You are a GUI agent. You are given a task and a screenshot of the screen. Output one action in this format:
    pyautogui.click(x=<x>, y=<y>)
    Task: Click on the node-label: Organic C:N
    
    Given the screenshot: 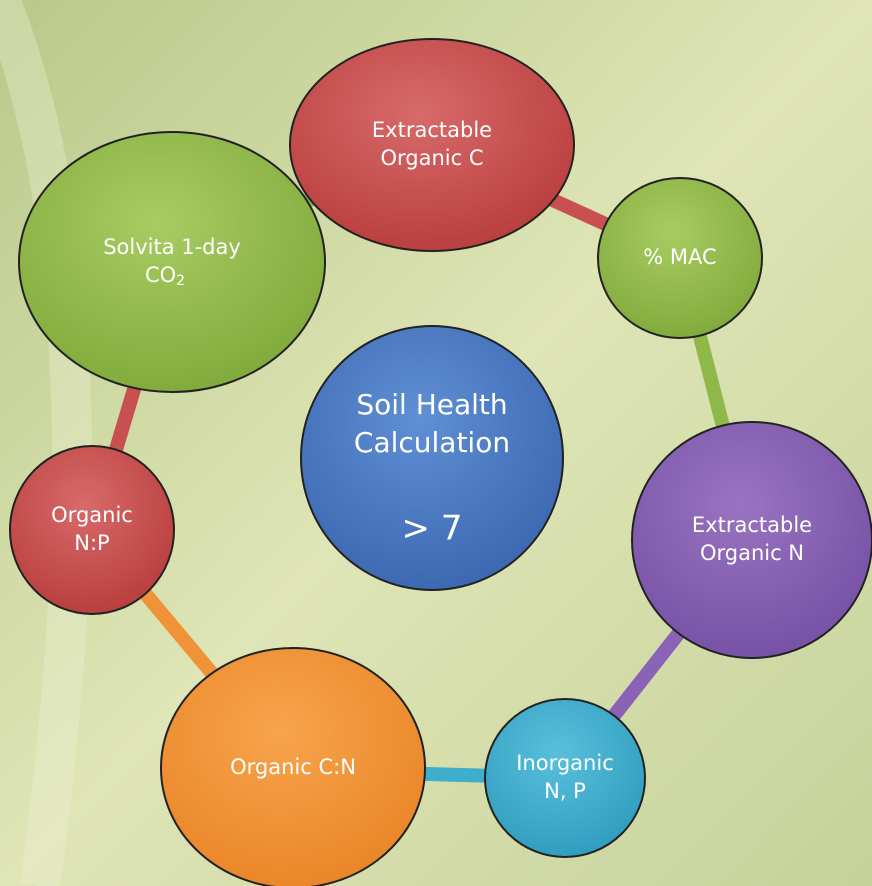 What is the action you would take?
    pyautogui.click(x=293, y=767)
    